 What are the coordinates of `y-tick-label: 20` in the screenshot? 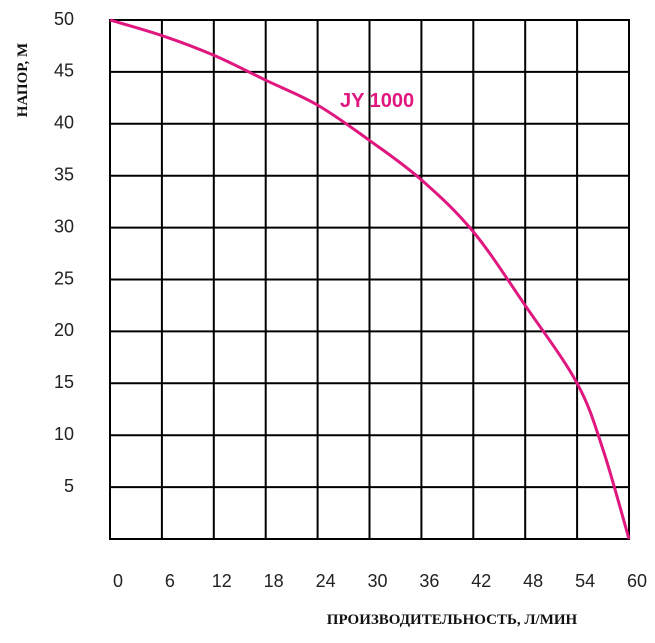 It's located at (64, 330).